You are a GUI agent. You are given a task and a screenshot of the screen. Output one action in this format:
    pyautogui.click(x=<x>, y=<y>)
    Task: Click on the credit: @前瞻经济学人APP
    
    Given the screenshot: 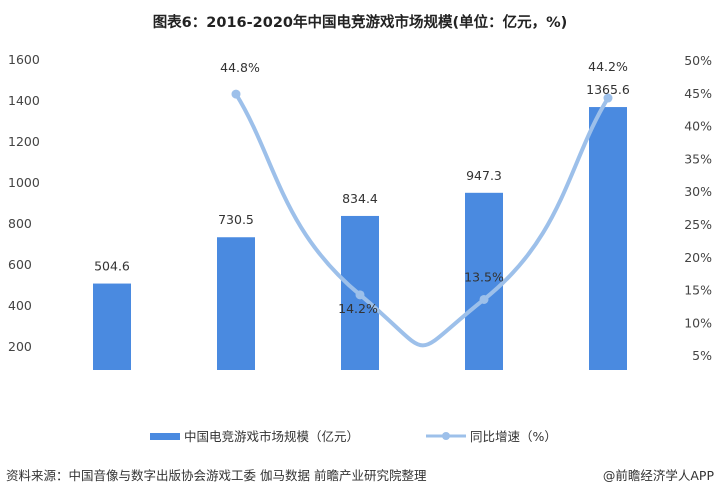 What is the action you would take?
    pyautogui.click(x=659, y=475)
    